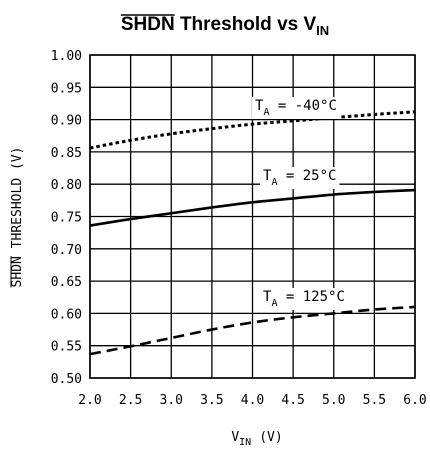  I want to click on y-axis-label-rest: THRESHOLD (V), so click(17, 202).